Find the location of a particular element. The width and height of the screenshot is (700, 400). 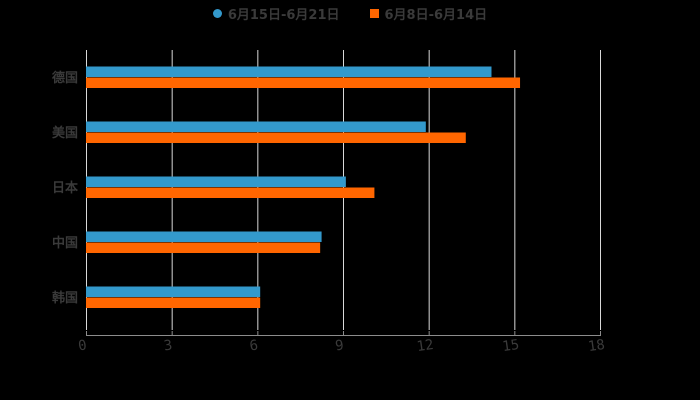

x-tick-label: 6 is located at coordinates (254, 345).